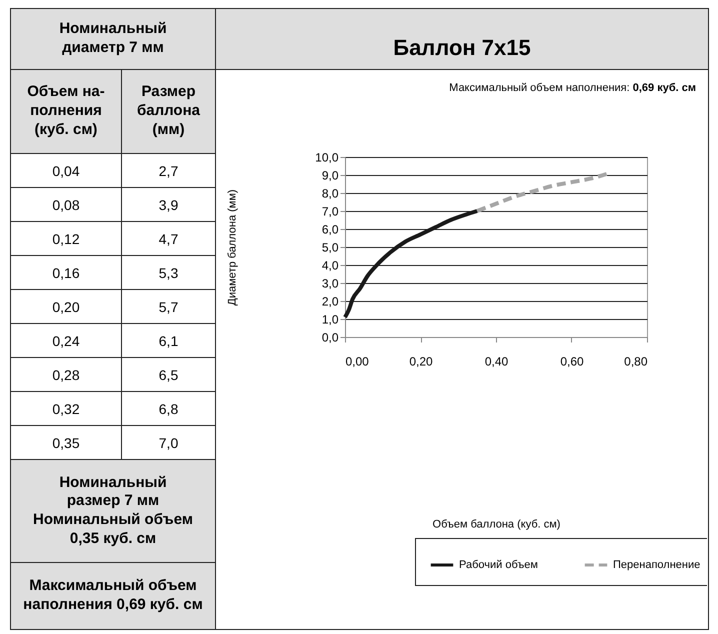 The height and width of the screenshot is (634, 718). What do you see at coordinates (168, 272) in the screenshot?
I see `text: 5,3` at bounding box center [168, 272].